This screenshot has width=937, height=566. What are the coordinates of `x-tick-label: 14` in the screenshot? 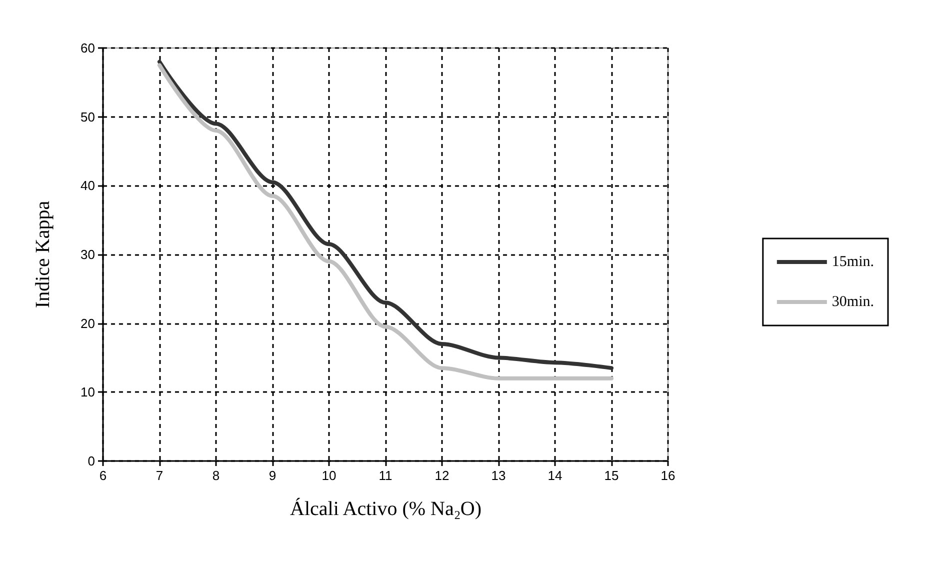 It's located at (555, 475).